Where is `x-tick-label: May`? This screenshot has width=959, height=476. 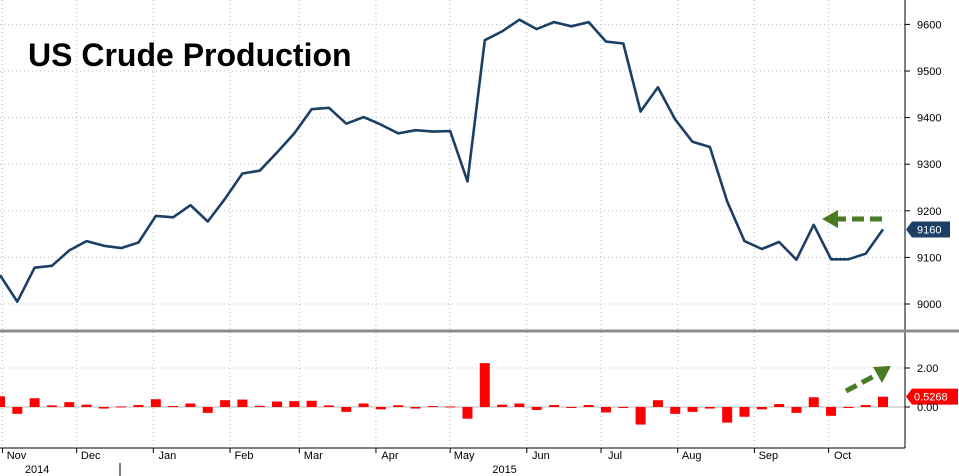
x-tick-label: May is located at coordinates (464, 456).